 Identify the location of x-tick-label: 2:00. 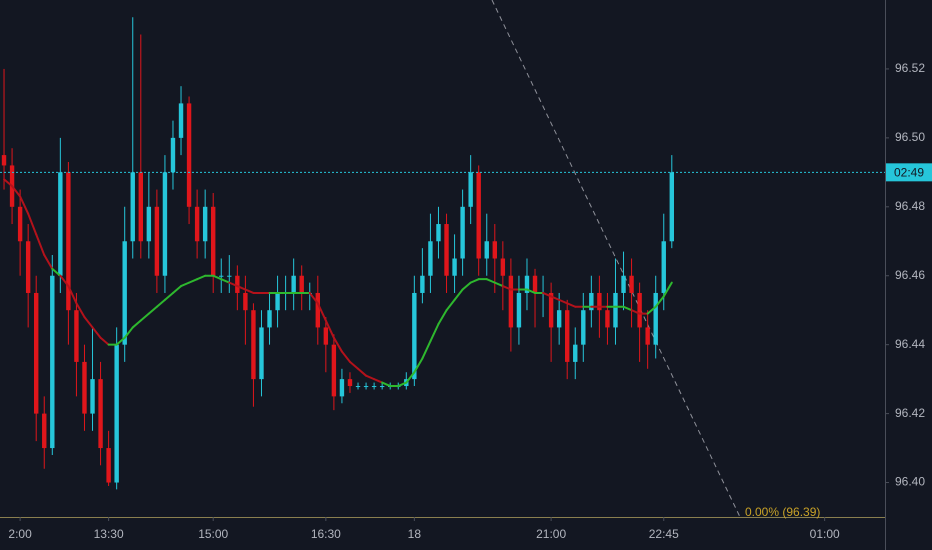
(20, 534).